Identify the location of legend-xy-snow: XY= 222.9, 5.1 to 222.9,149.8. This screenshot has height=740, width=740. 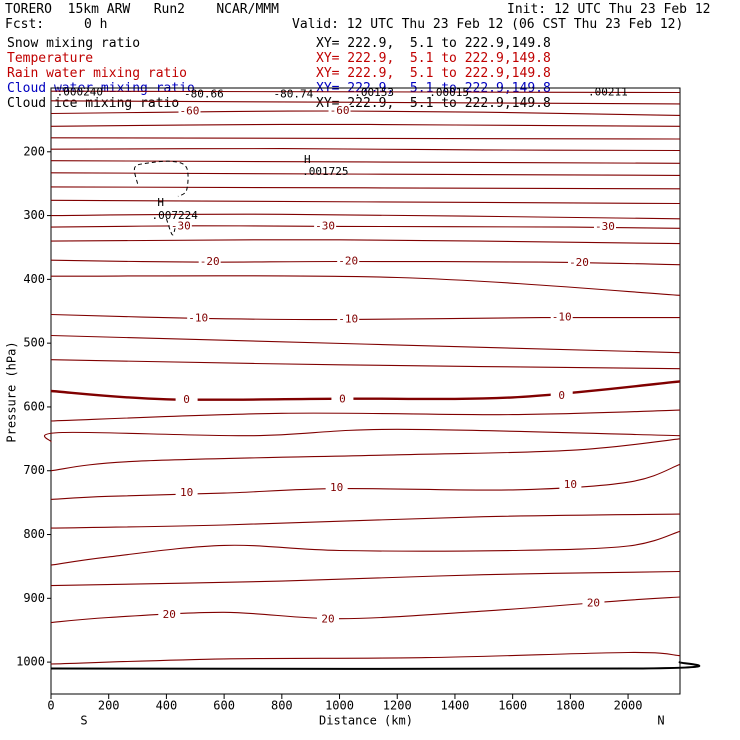
(433, 43).